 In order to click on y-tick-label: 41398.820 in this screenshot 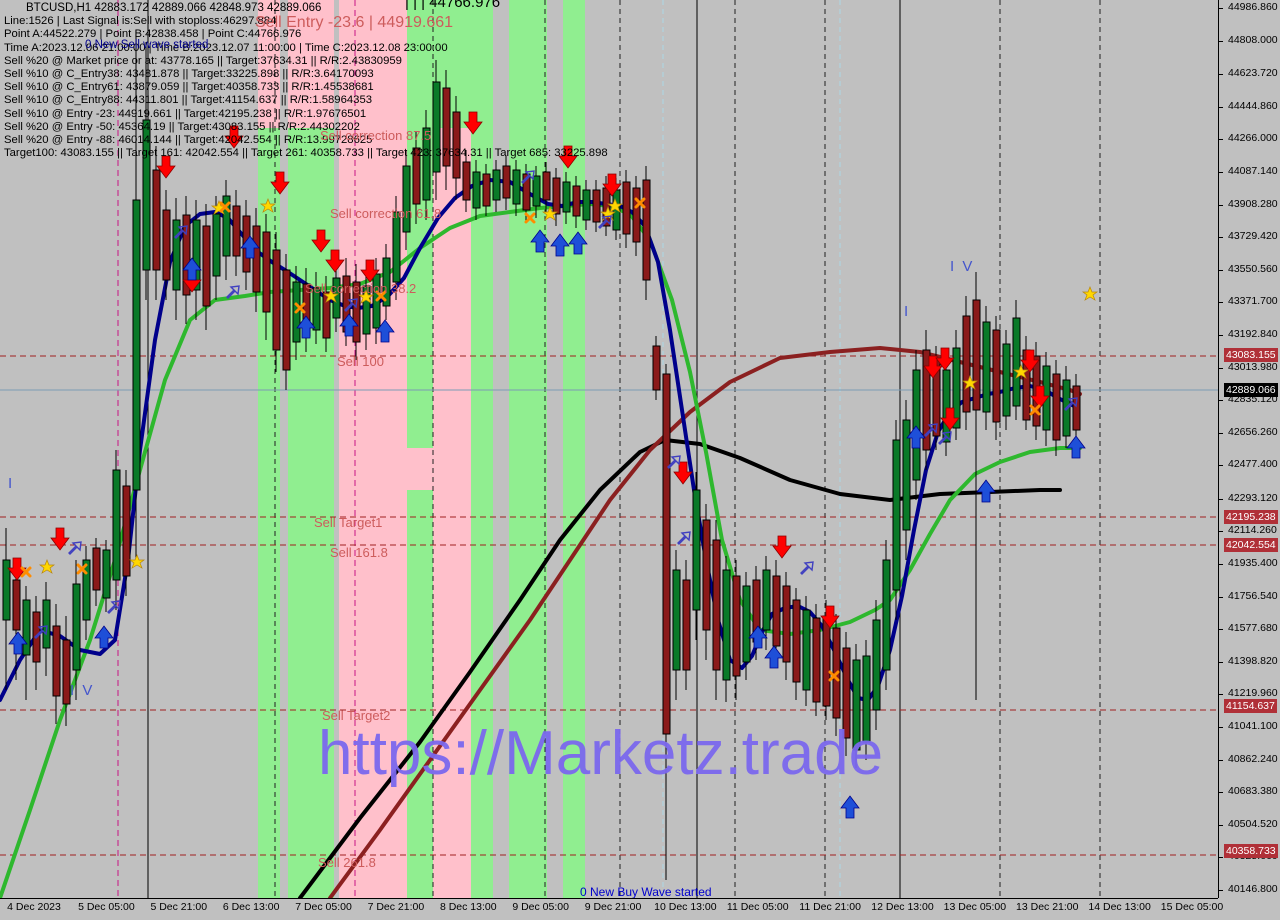, I will do `click(1253, 660)`.